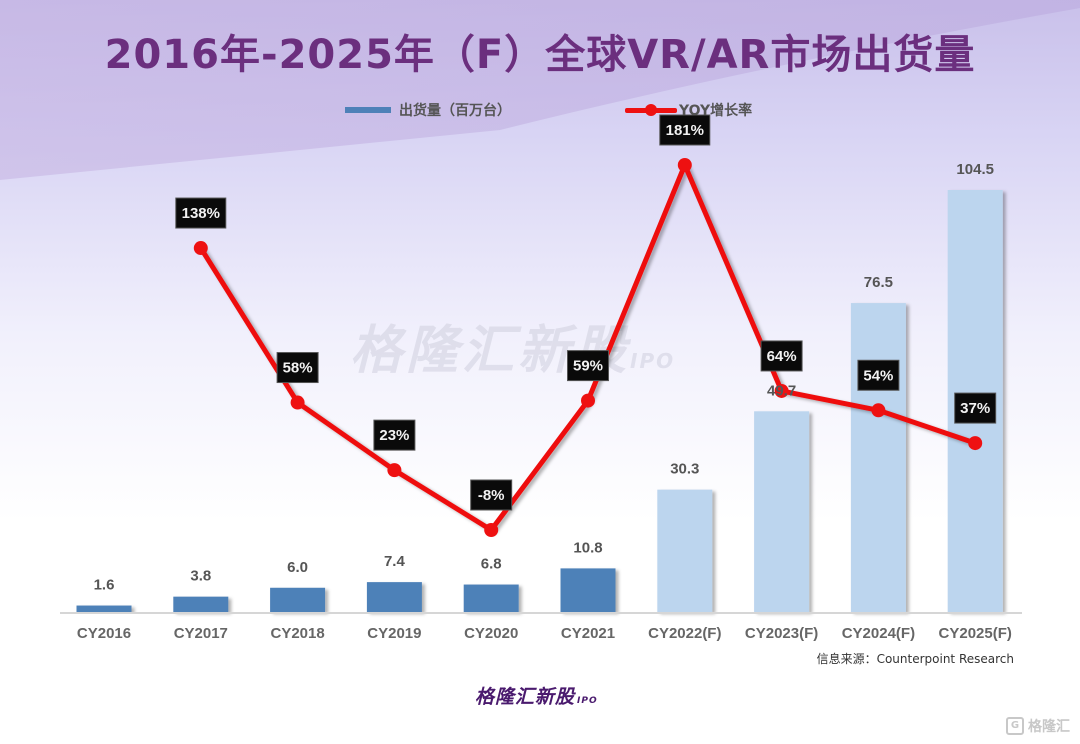  Describe the element at coordinates (588, 400) in the screenshot. I see `yoy-point-CY2021` at that location.